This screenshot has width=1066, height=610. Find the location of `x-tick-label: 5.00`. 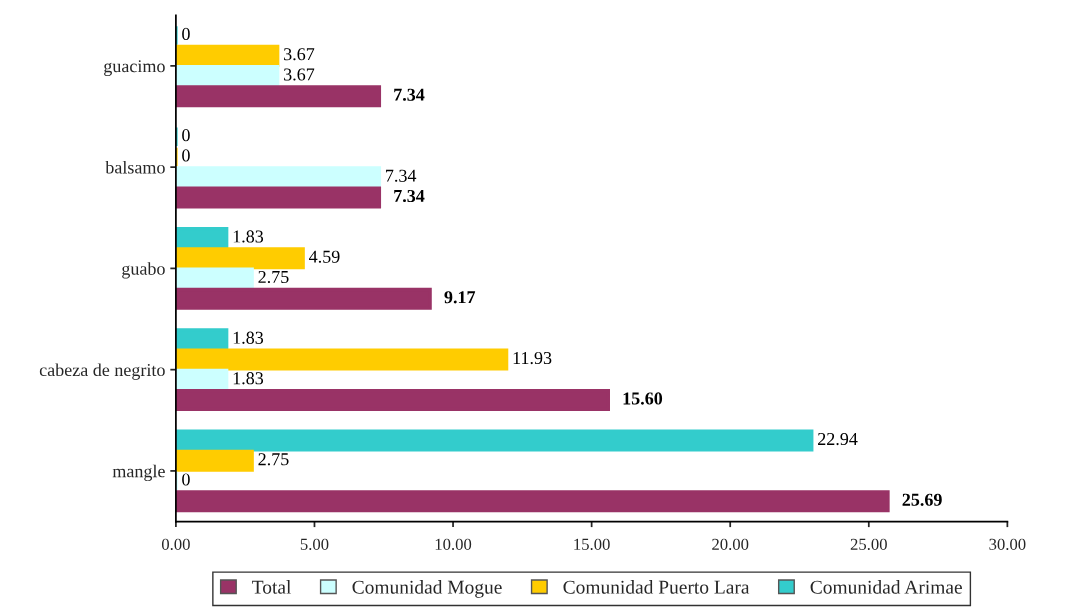

x-tick-label: 5.00 is located at coordinates (314, 544).